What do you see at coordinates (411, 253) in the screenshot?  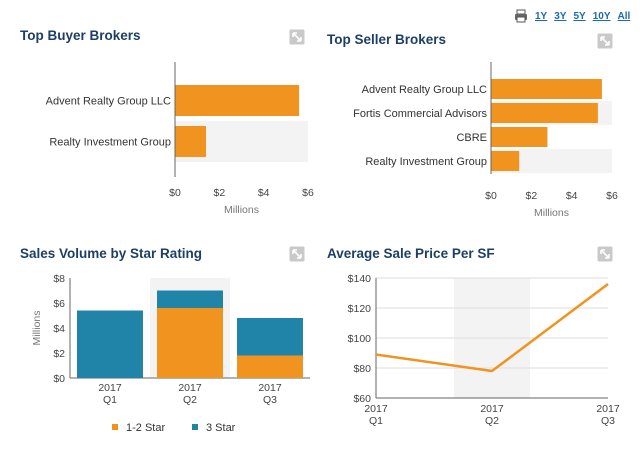 I see `price-panel-title: Average Sale Price Per SF` at bounding box center [411, 253].